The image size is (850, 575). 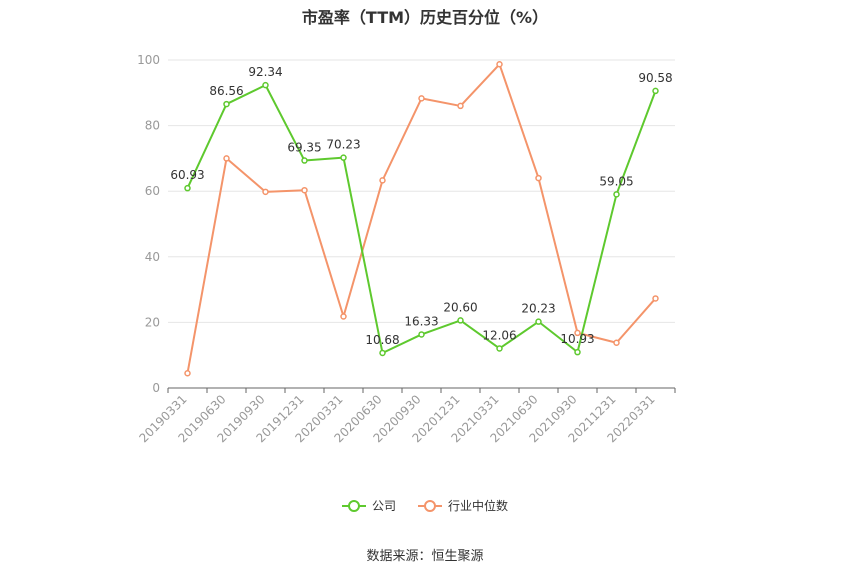 I want to click on data-label: 20.60, so click(x=460, y=307).